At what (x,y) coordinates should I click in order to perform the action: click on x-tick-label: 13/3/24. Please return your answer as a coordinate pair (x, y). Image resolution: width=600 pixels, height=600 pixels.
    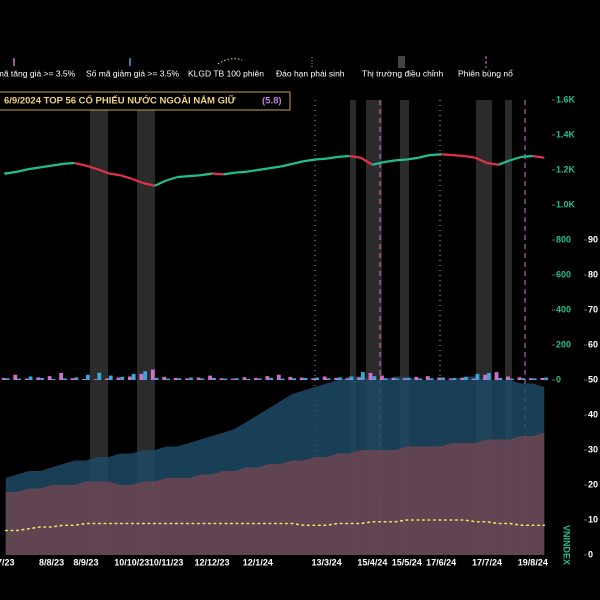
    Looking at the image, I should click on (327, 562).